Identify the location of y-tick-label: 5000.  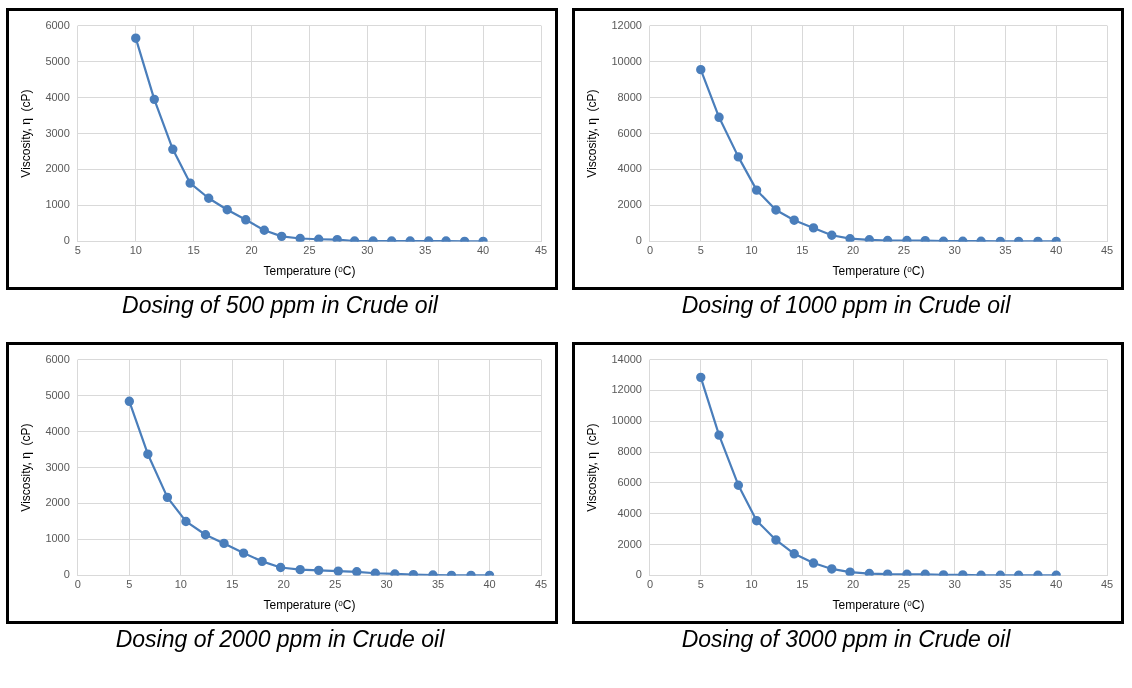
(57, 394).